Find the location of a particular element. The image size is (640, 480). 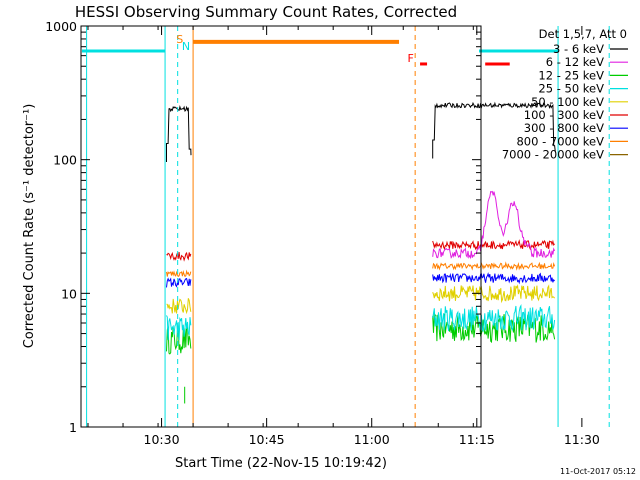

marker-label-f: F is located at coordinates (410, 58).